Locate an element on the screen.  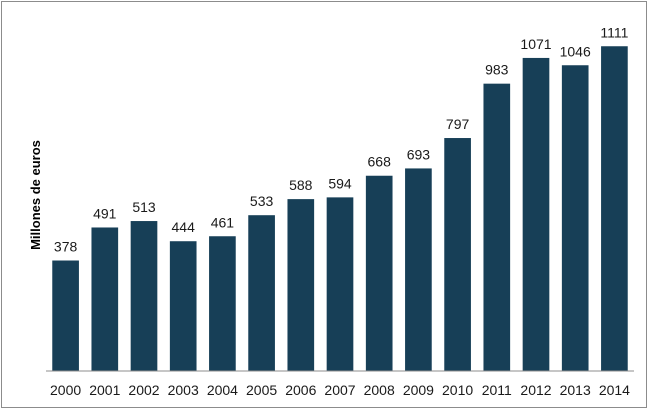
value-label-2000: 378 is located at coordinates (66, 247).